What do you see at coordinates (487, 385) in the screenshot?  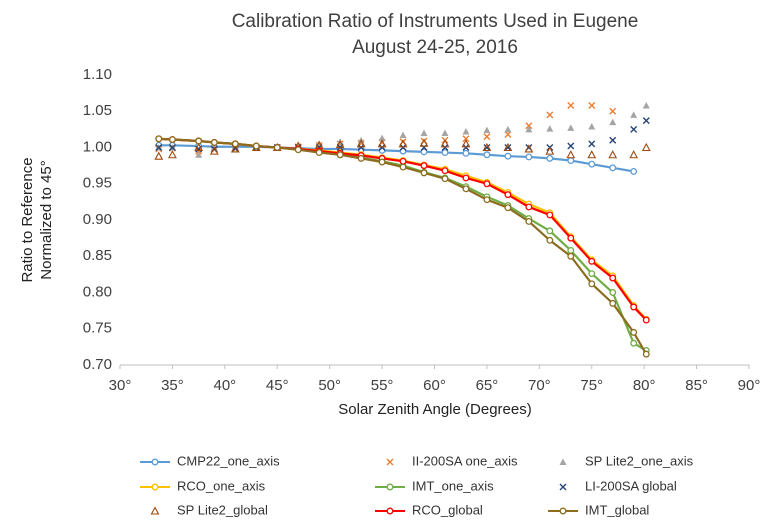 I see `x-tick-label: 65°` at bounding box center [487, 385].